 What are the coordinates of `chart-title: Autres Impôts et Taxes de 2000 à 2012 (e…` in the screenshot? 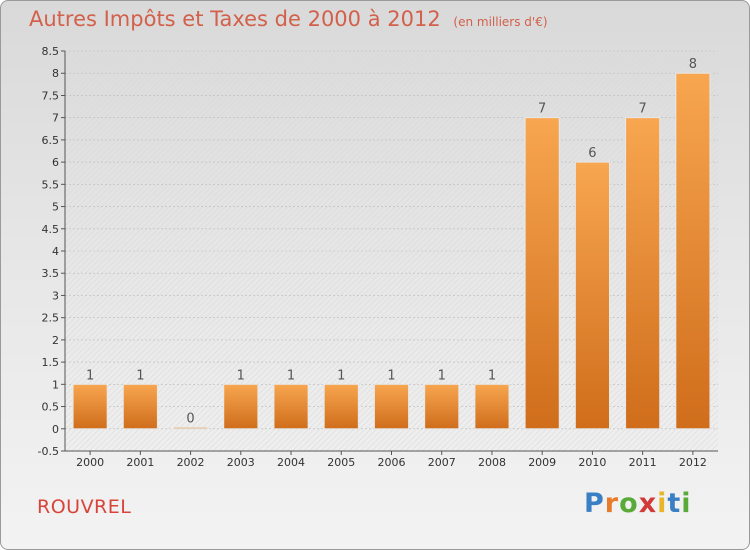 It's located at (288, 19).